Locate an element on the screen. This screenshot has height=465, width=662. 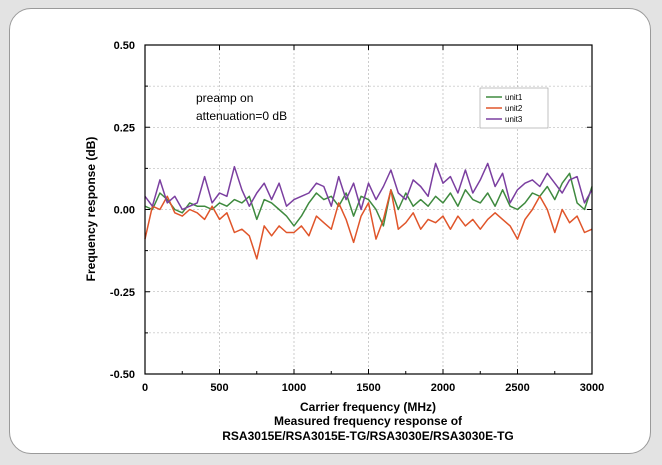
x-tick-label: 1500 is located at coordinates (368, 388).